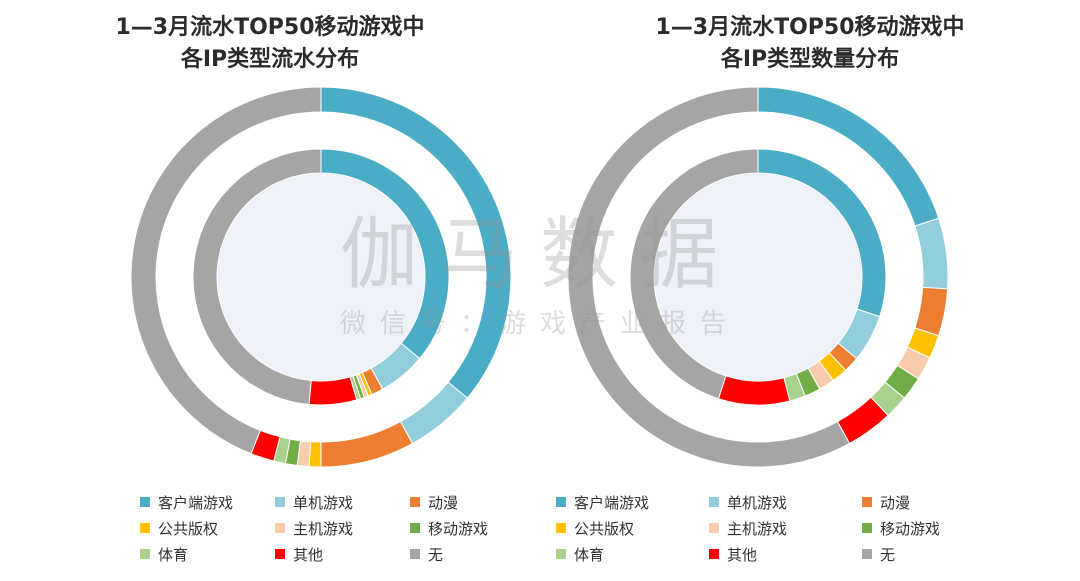 Image resolution: width=1080 pixels, height=581 pixels. What do you see at coordinates (810, 59) in the screenshot?
I see `chart-title-line-2: 各IP类型数量分布` at bounding box center [810, 59].